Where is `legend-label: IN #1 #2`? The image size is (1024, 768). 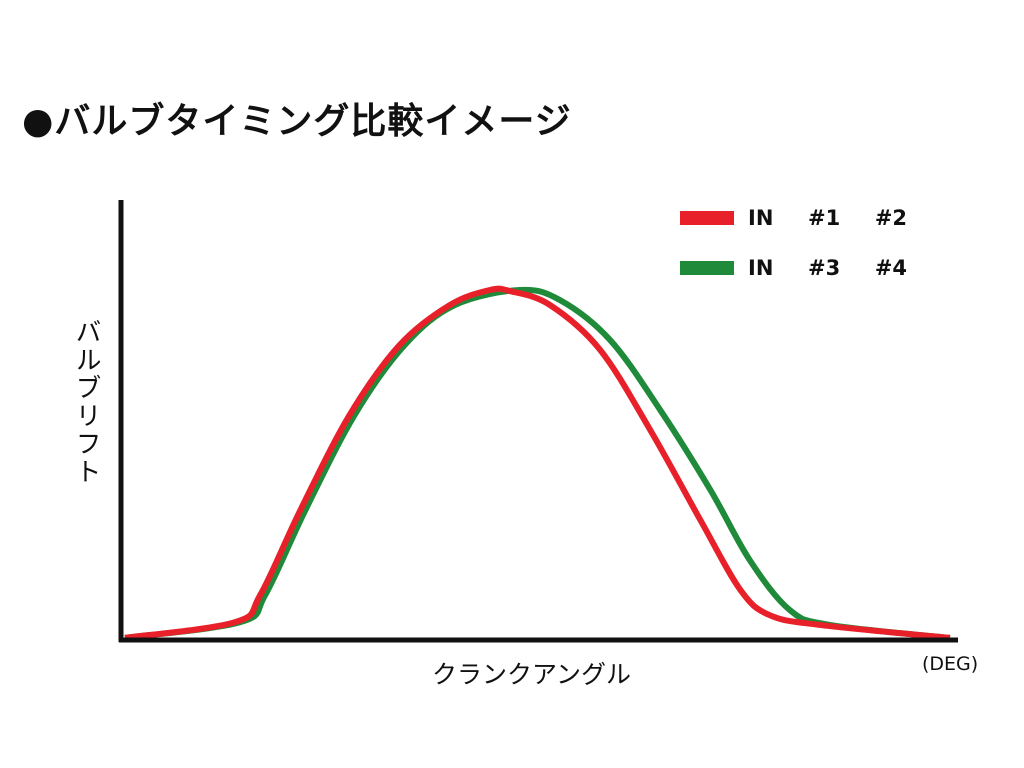 legend-label: IN #1 #2 is located at coordinates (828, 218).